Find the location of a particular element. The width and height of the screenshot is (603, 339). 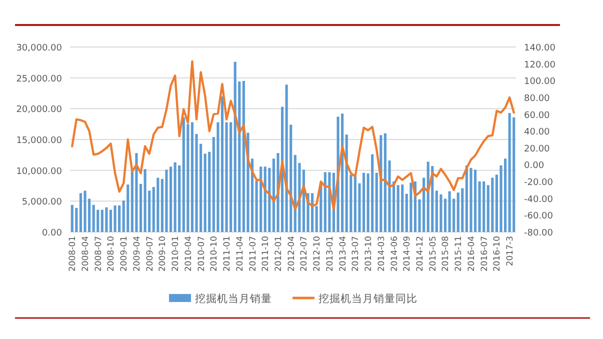

x-tick-label: 2009-07 is located at coordinates (150, 254).